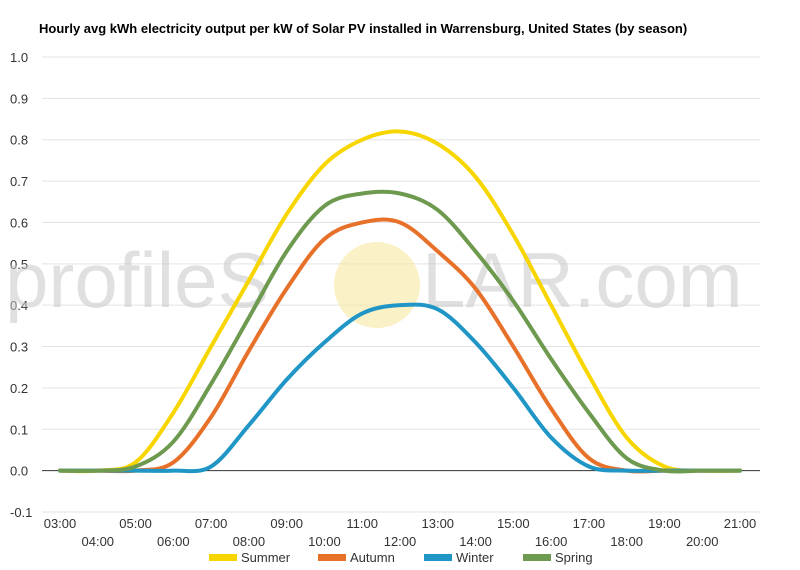 The image size is (800, 570). I want to click on x-tick-label: 14:00, so click(475, 541).